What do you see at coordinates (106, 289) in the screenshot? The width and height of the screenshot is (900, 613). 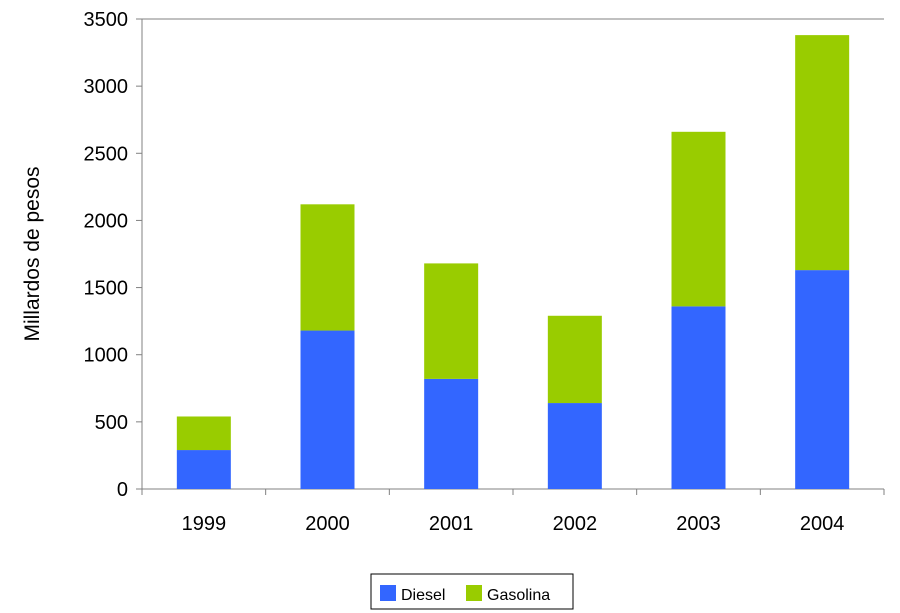 I see `y-tick-label: 1500` at bounding box center [106, 289].